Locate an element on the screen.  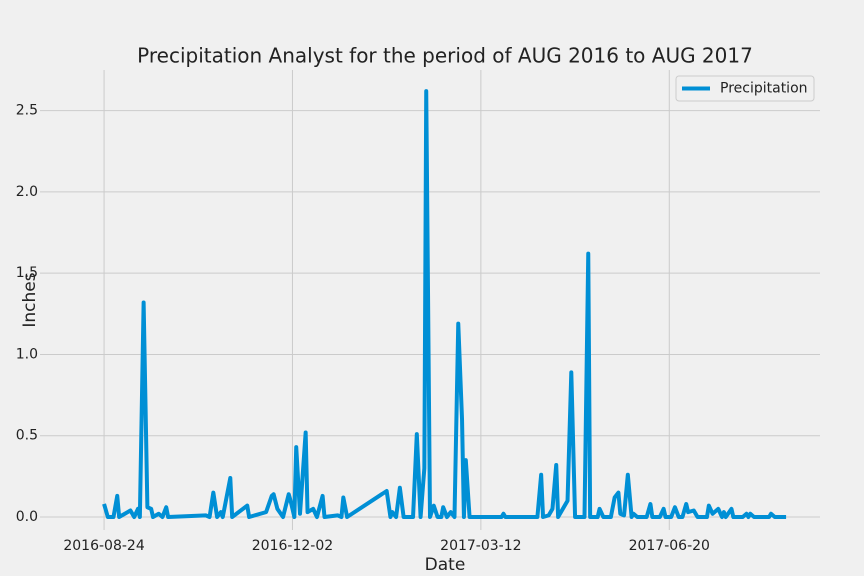
y-axis-label: Inches is located at coordinates (30, 299).